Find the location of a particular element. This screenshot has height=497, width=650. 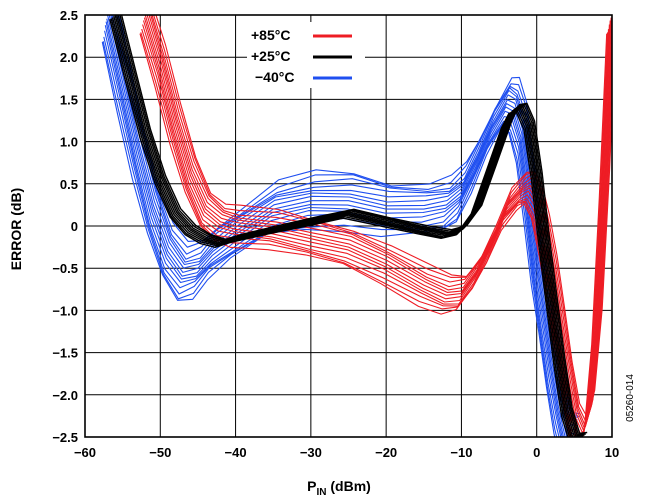

x-axis-title: PIN (dBm) is located at coordinates (339, 487).